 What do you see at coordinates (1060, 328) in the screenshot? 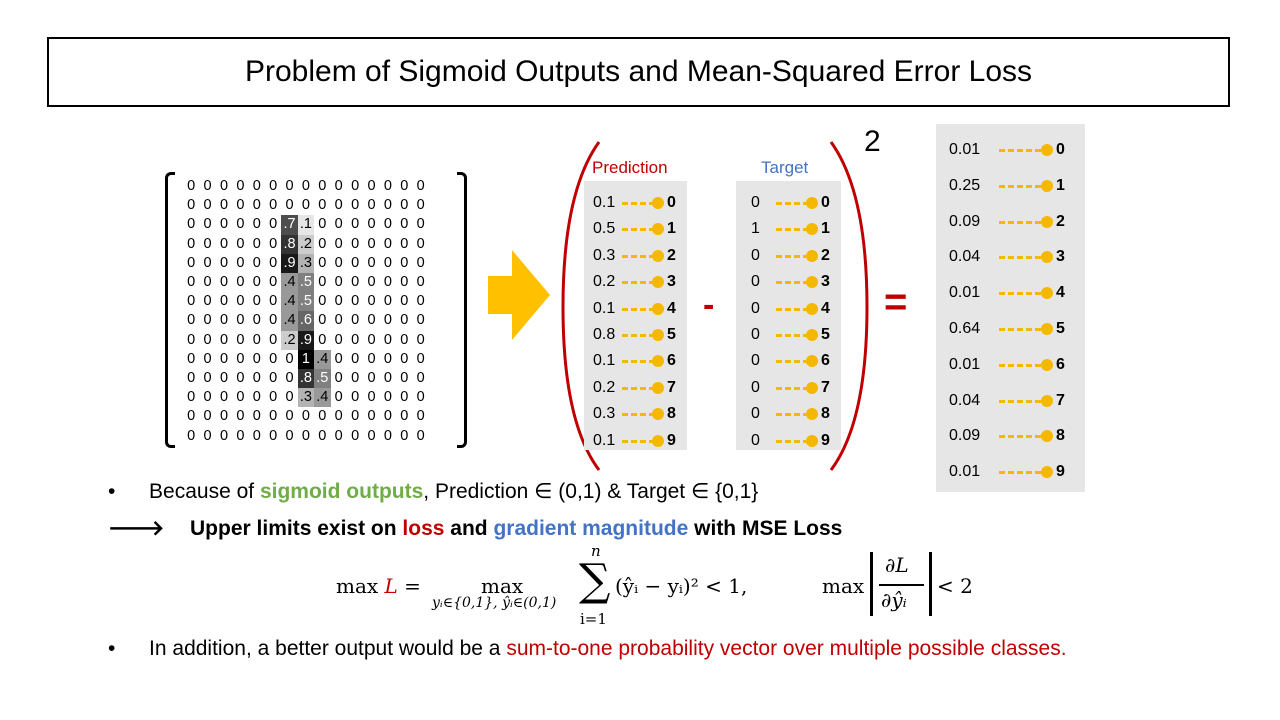
I see `class-index: 5` at bounding box center [1060, 328].